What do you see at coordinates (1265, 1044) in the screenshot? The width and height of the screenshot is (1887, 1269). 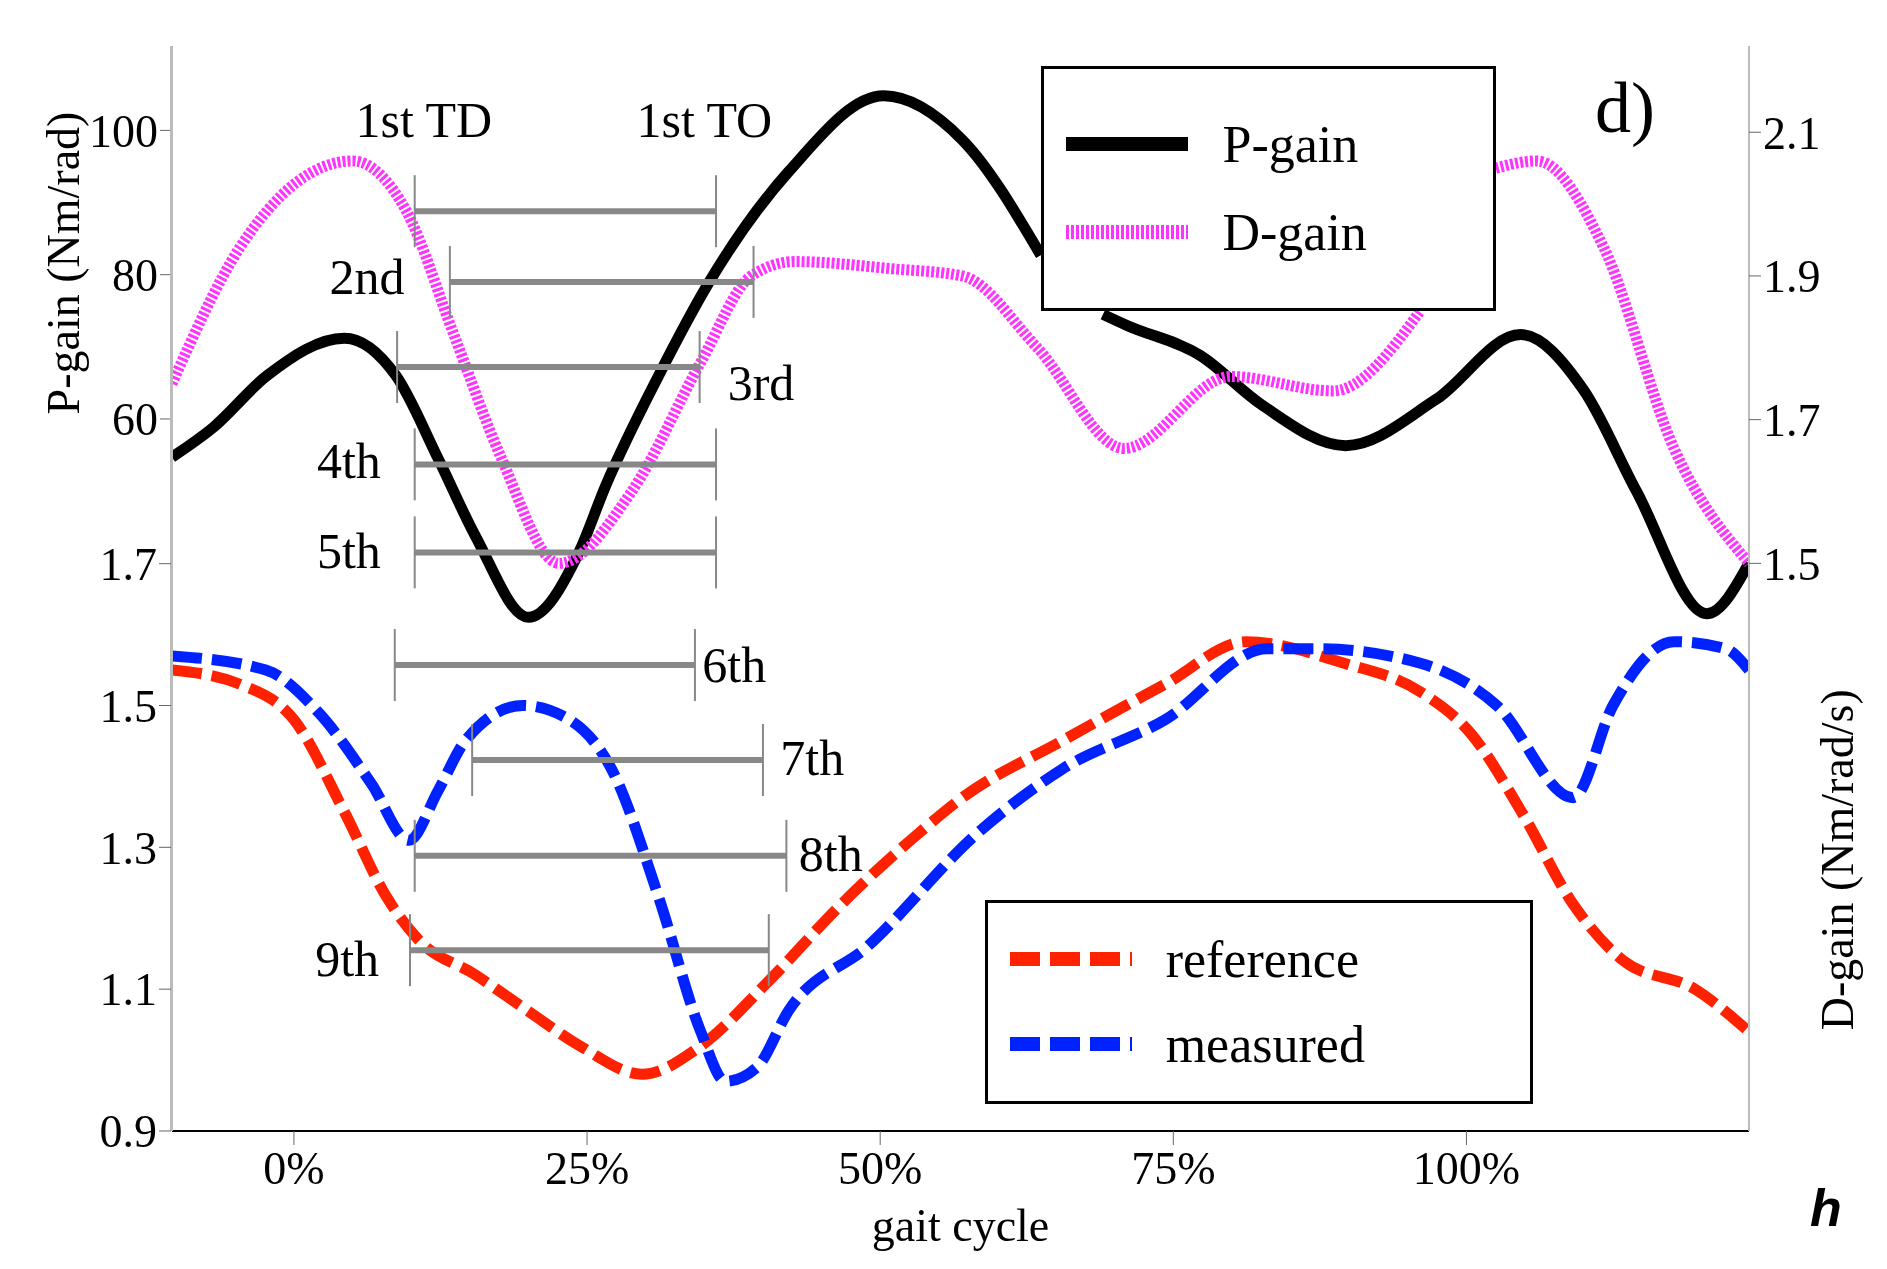 I see `legend-label: measured` at bounding box center [1265, 1044].